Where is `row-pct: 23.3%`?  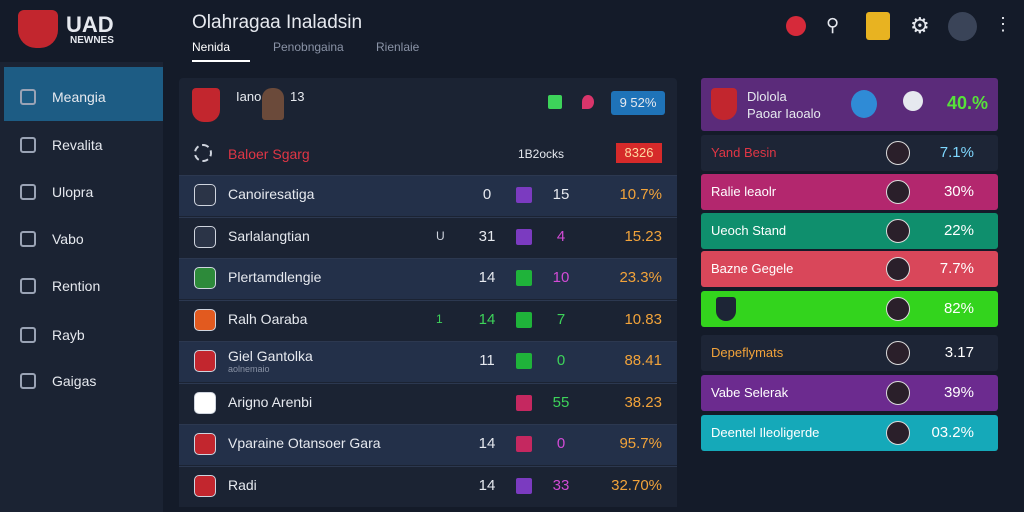
row-pct: 23.3% is located at coordinates (640, 277).